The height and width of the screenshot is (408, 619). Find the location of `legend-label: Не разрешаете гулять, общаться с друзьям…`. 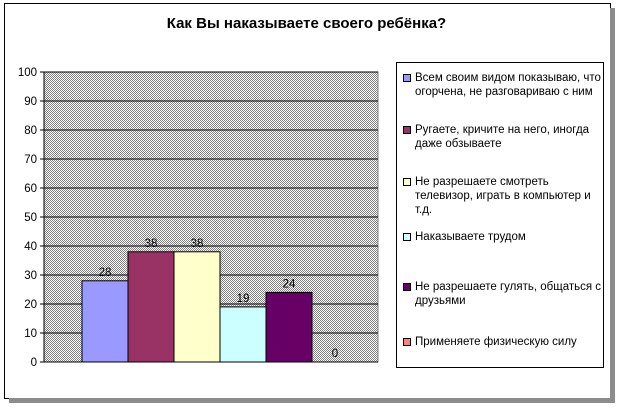

legend-label: Не разрешаете гулять, общаться с друзьям… is located at coordinates (508, 294).